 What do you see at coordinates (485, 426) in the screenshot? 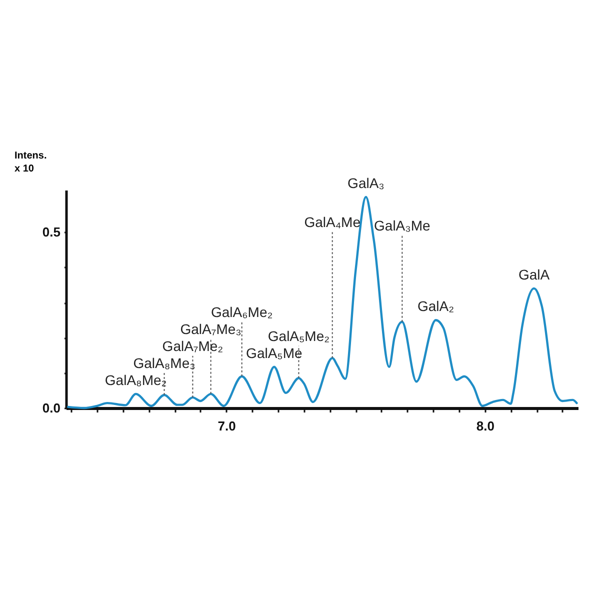
I see `x-tick-label: 8.0` at bounding box center [485, 426].